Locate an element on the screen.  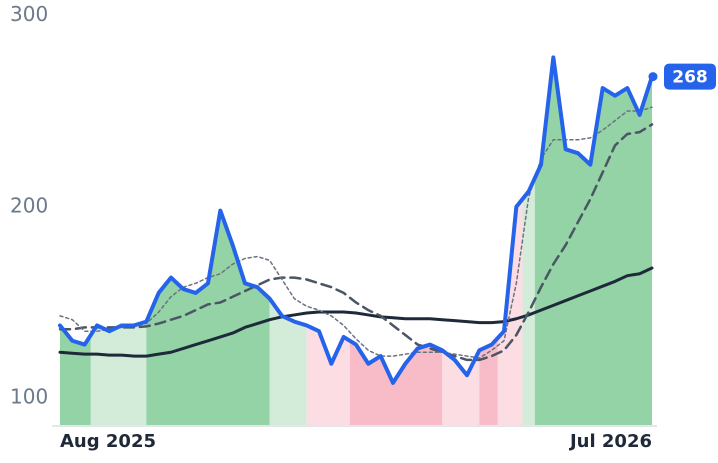
y-tick-label: 100 is located at coordinates (29, 397).